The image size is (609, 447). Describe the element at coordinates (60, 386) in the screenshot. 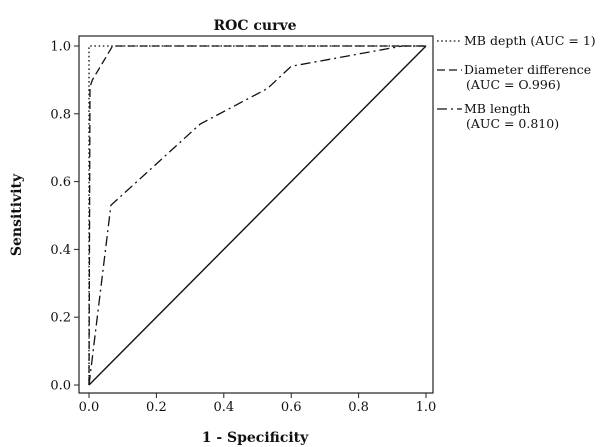

I see `y-tick-label: 0.0` at that location.